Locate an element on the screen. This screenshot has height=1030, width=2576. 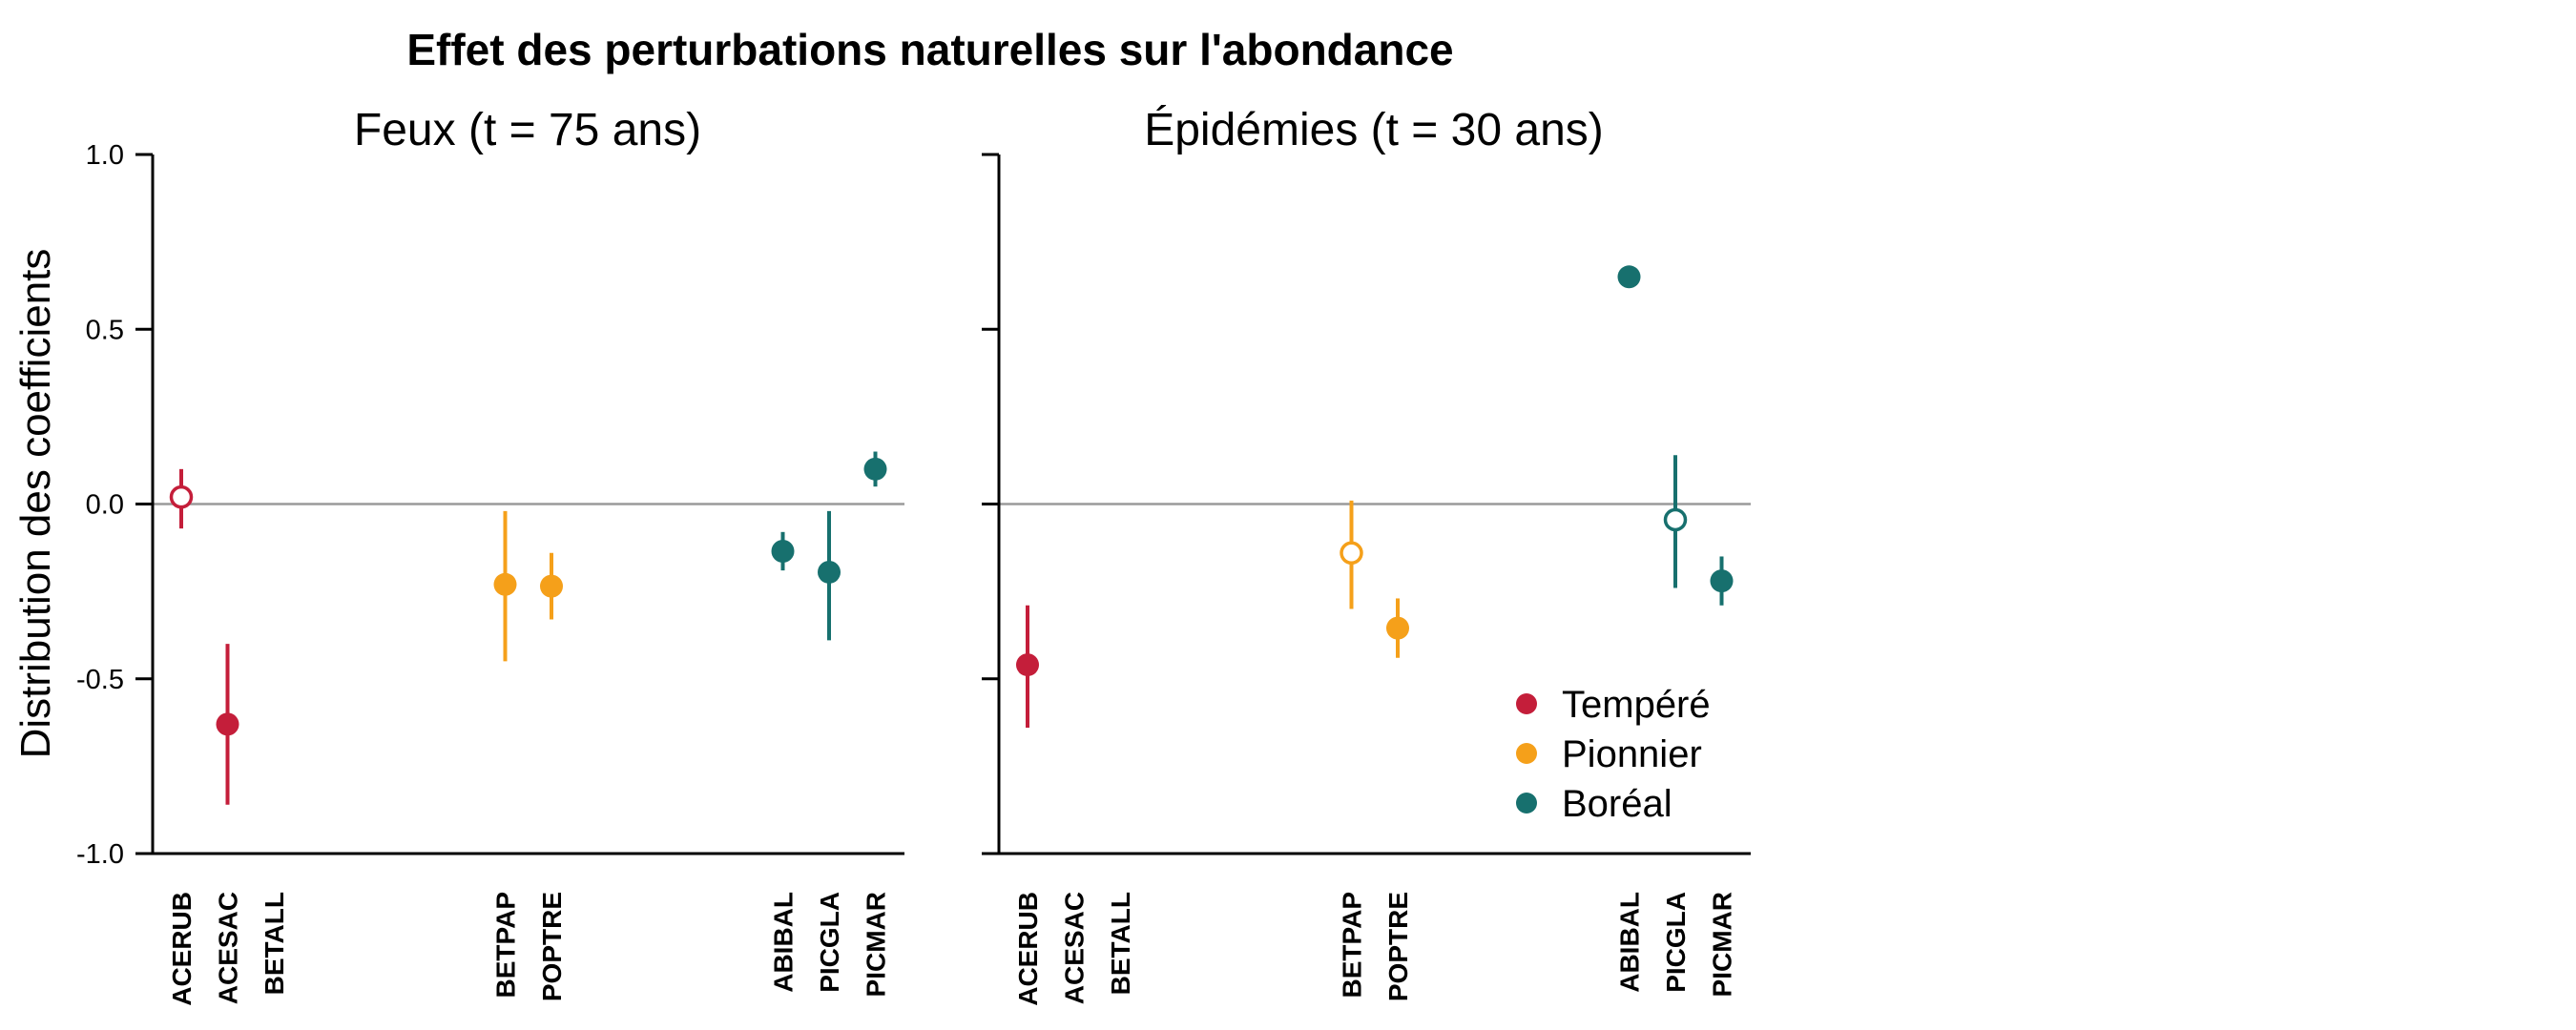
panel-title: Épidémies (t = 30 ans) is located at coordinates (1374, 130).